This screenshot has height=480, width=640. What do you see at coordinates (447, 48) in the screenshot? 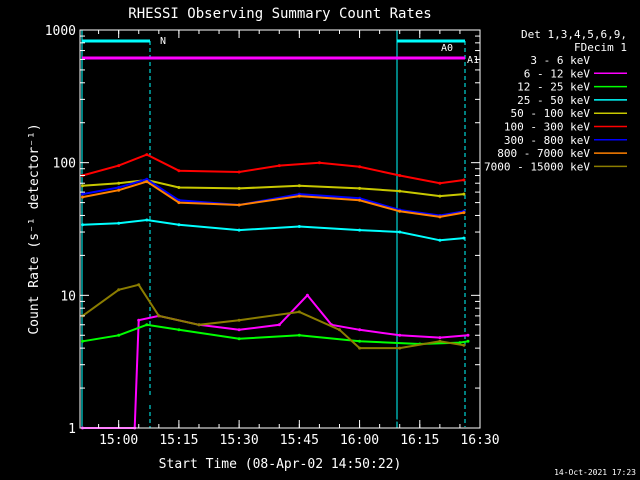
I see `annotation-a0: A0` at bounding box center [447, 48].